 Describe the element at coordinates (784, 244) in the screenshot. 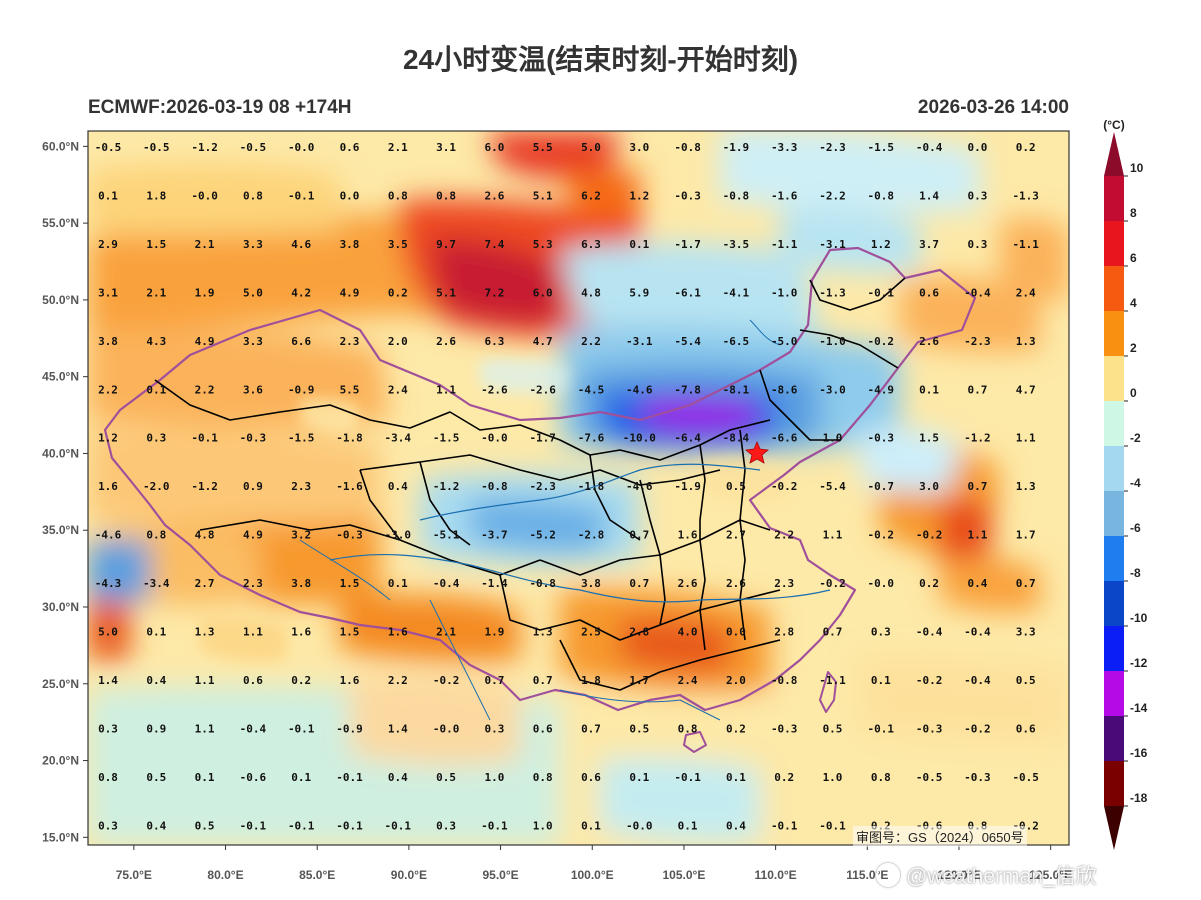

I see `grid-value: -1.1` at that location.